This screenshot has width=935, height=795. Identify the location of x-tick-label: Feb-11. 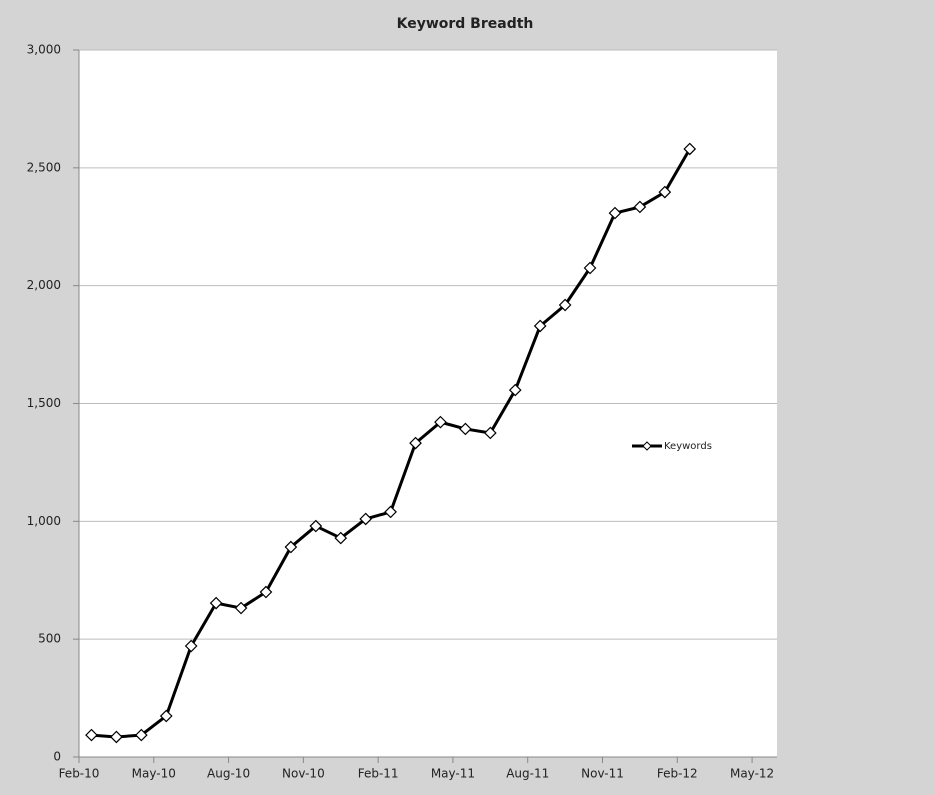
(378, 774).